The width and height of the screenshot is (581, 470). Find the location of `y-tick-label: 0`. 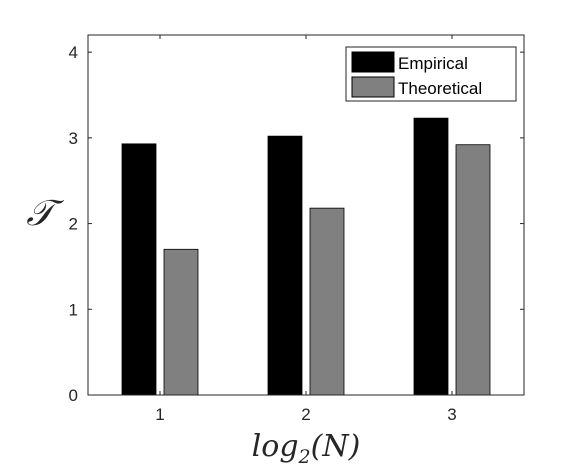

y-tick-label: 0 is located at coordinates (73, 395).